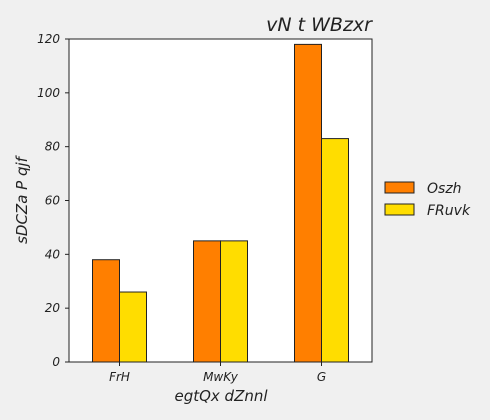  I want to click on legend: Oszh FRuvk, so click(427, 200).